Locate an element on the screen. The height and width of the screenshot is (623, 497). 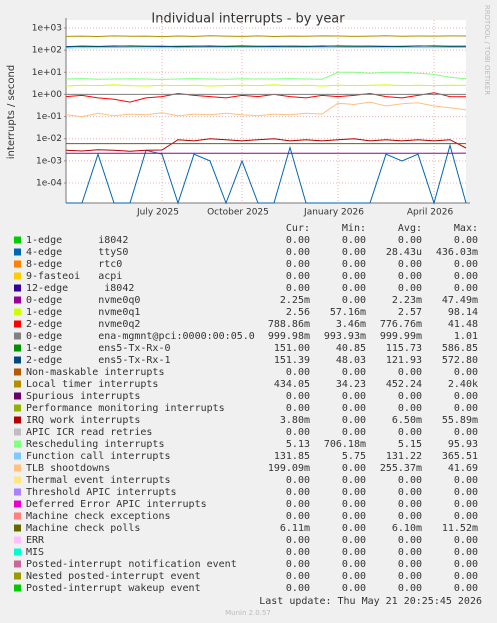
table-header: Avg: is located at coordinates (410, 228).